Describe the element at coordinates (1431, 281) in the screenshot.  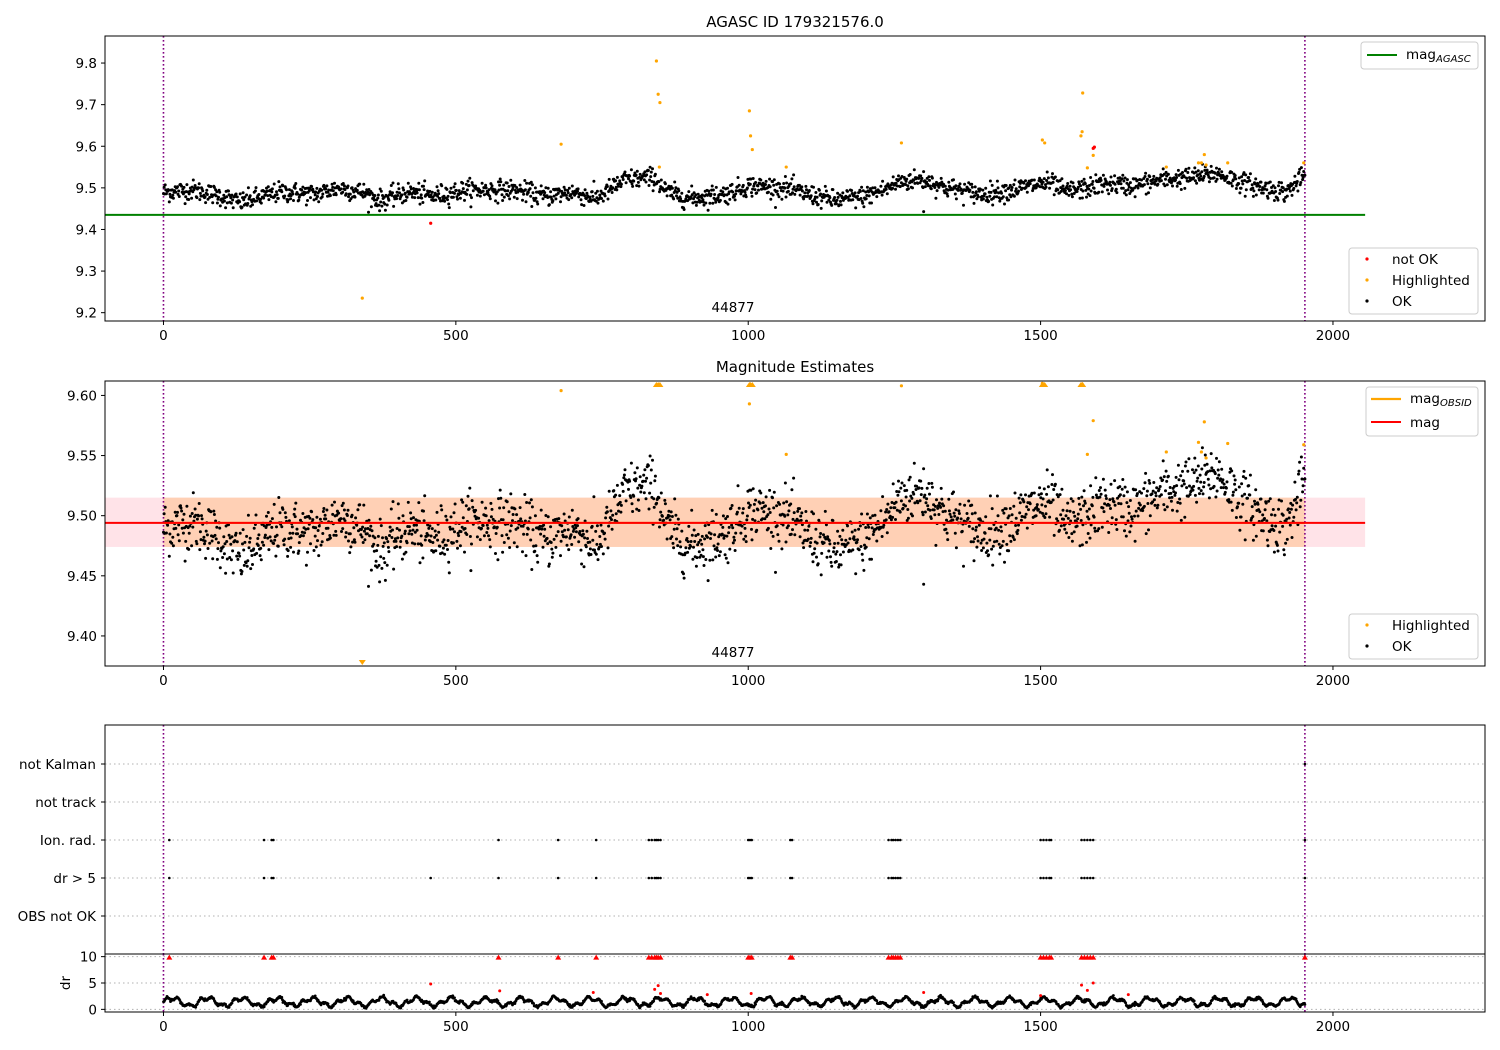
I see `legend-highlighted-label: Highlighted` at that location.